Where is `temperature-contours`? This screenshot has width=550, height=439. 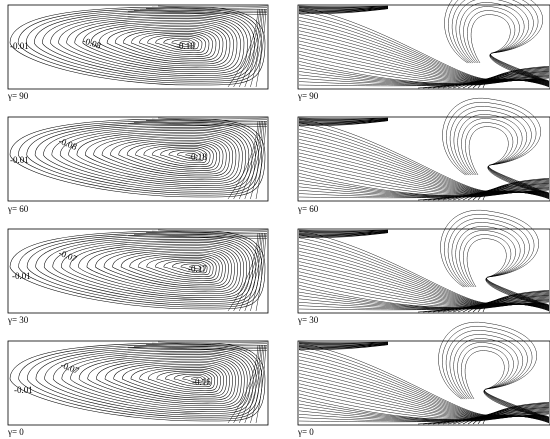 temperature-contours is located at coordinates (424, 373).